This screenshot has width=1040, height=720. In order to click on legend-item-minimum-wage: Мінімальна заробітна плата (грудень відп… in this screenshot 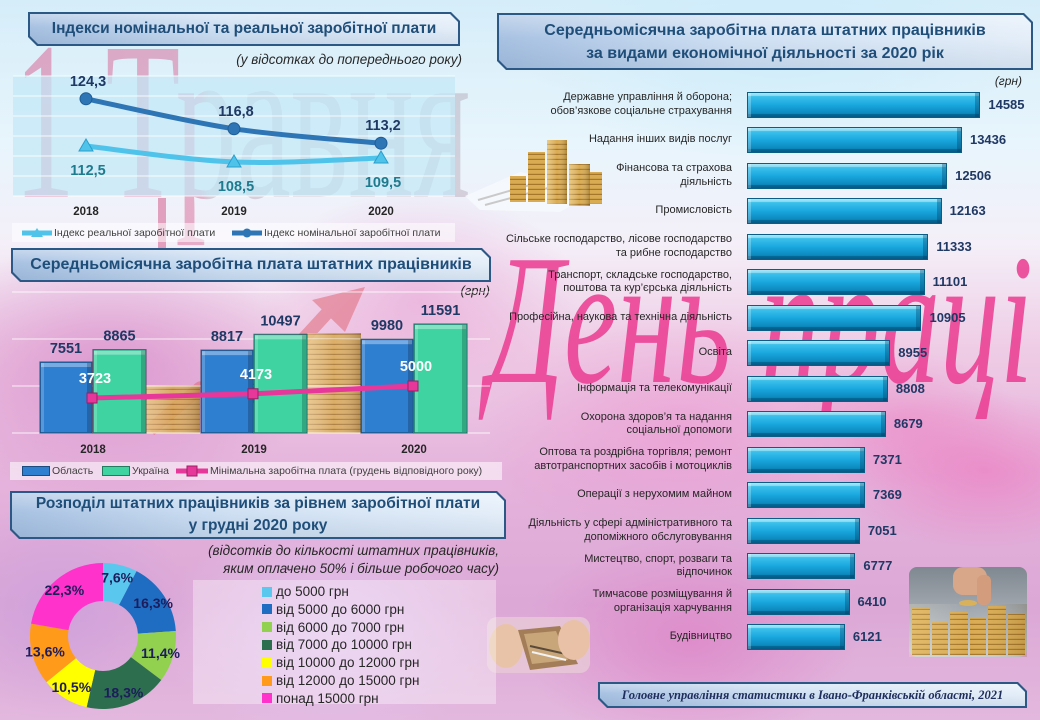, I will do `click(329, 471)`.